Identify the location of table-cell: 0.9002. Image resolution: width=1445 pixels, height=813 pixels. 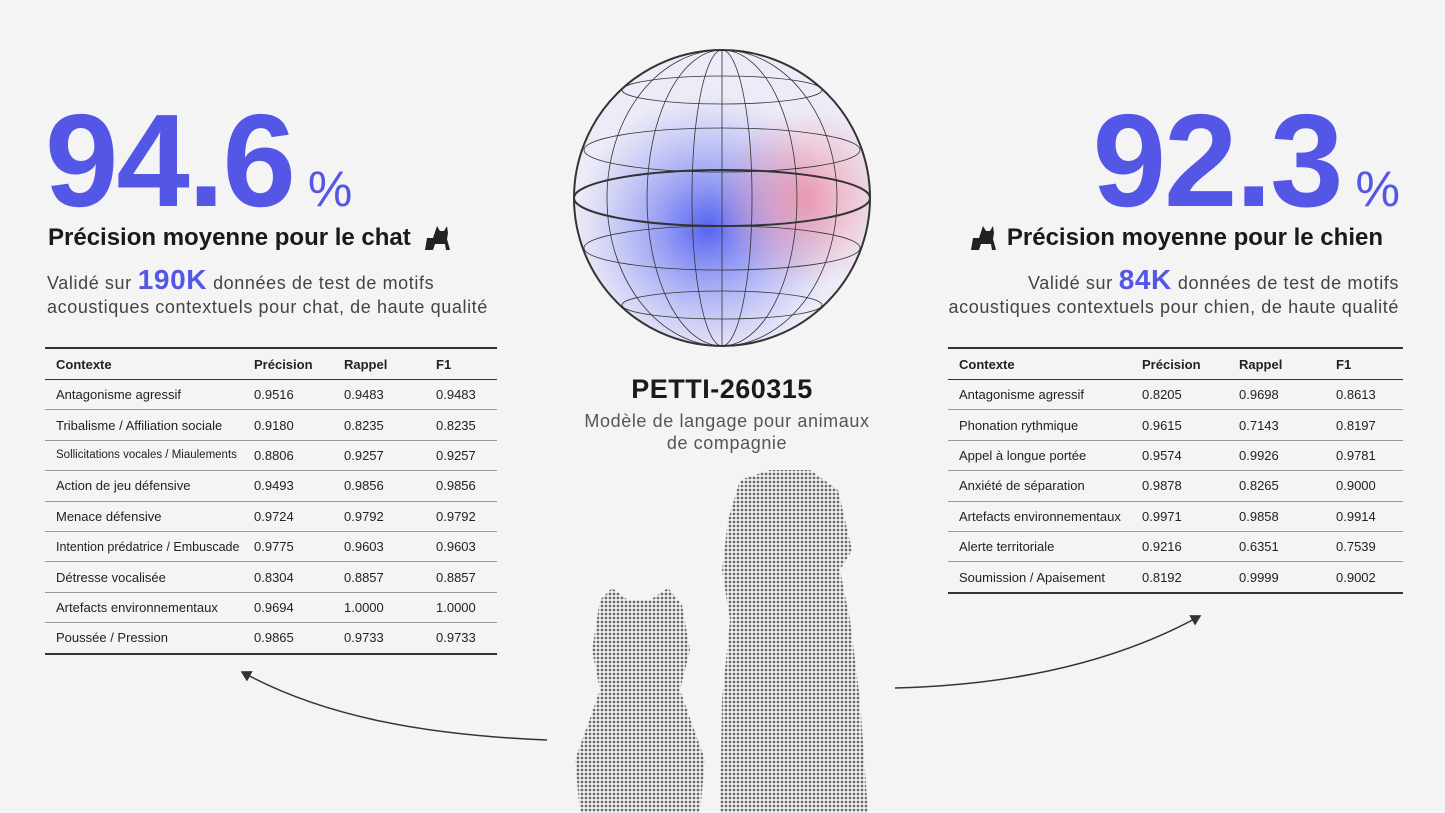
(1364, 577).